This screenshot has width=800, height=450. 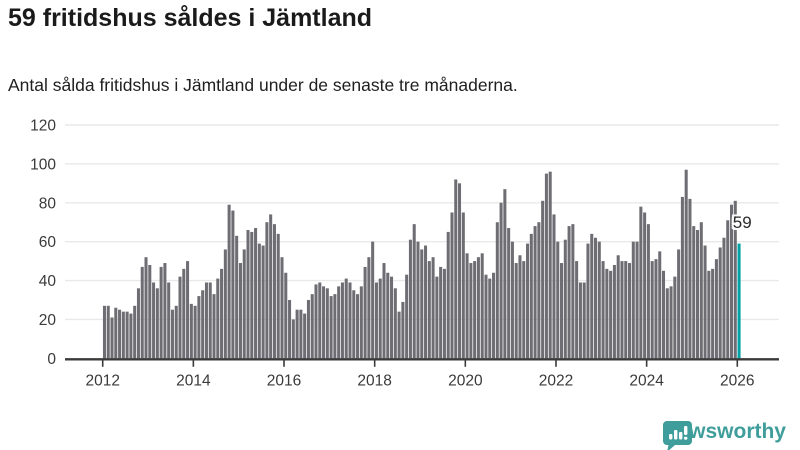 What do you see at coordinates (48, 242) in the screenshot?
I see `y-axis-tick-label: 60` at bounding box center [48, 242].